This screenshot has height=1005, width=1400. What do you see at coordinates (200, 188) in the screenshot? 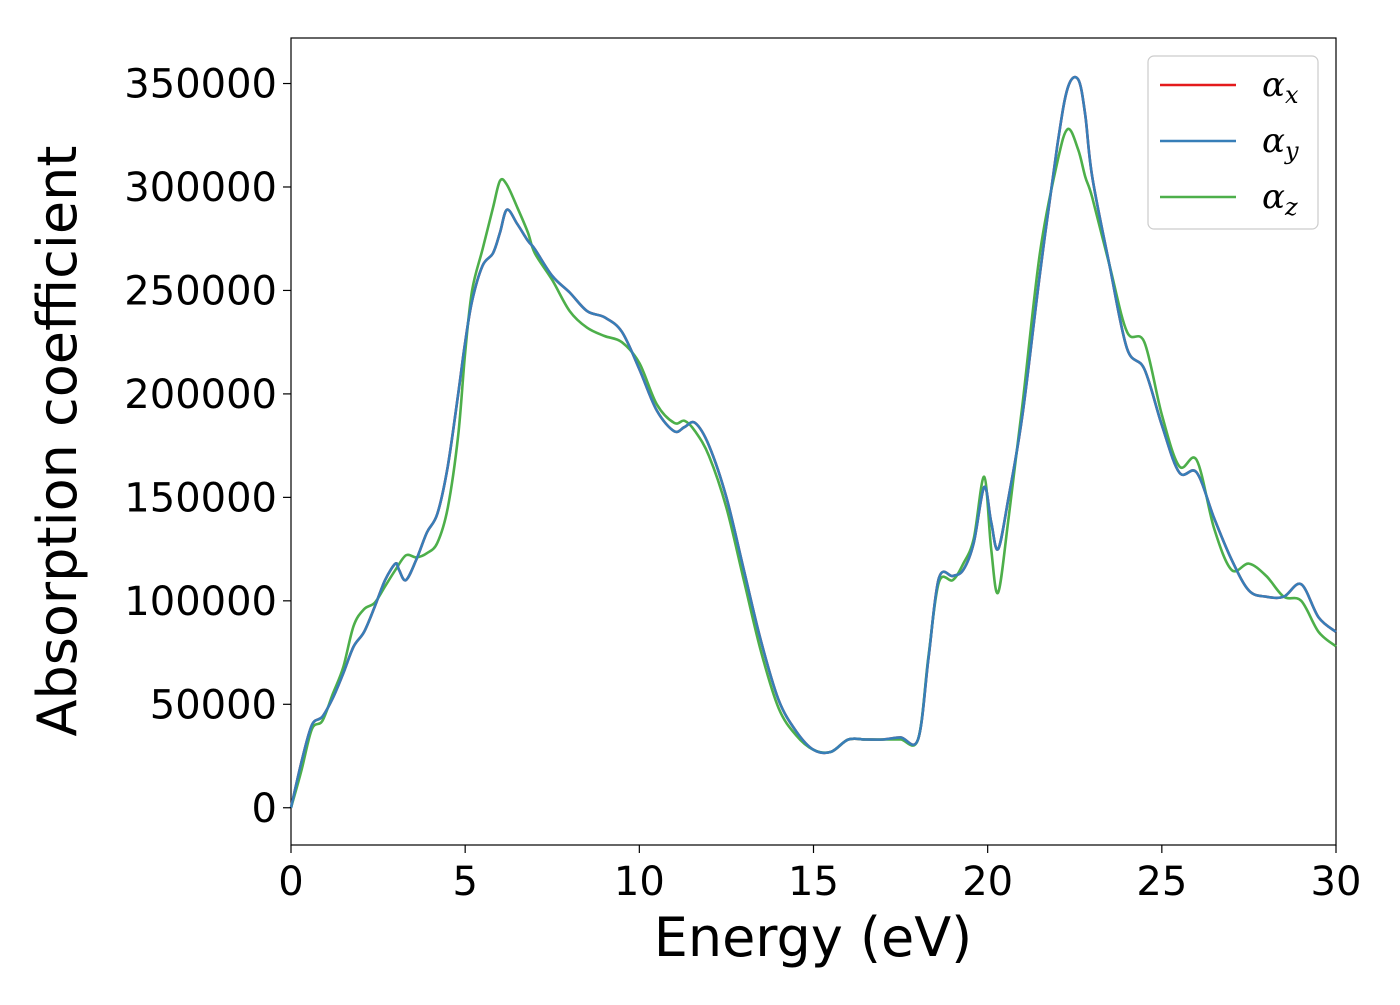
I see `y-tick-label: 300000` at bounding box center [200, 188].